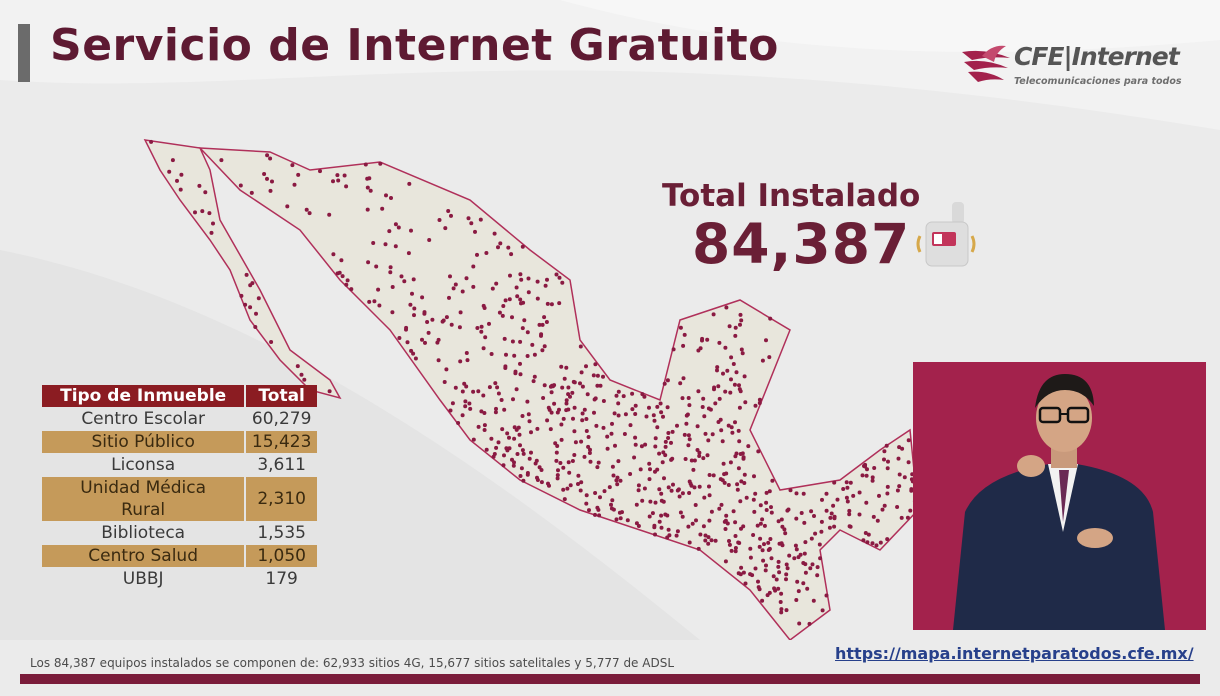 This screenshot has width=1220, height=696. What do you see at coordinates (946, 234) in the screenshot?
I see `modem-device-icon` at bounding box center [946, 234].